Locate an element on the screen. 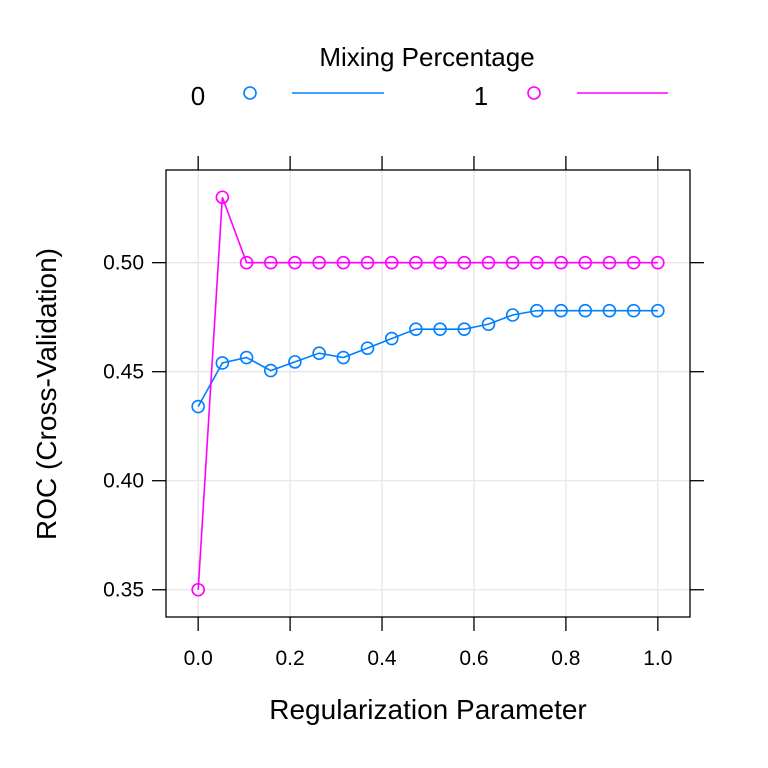 The height and width of the screenshot is (768, 768). x-tick-label: 0.6 is located at coordinates (473, 658).